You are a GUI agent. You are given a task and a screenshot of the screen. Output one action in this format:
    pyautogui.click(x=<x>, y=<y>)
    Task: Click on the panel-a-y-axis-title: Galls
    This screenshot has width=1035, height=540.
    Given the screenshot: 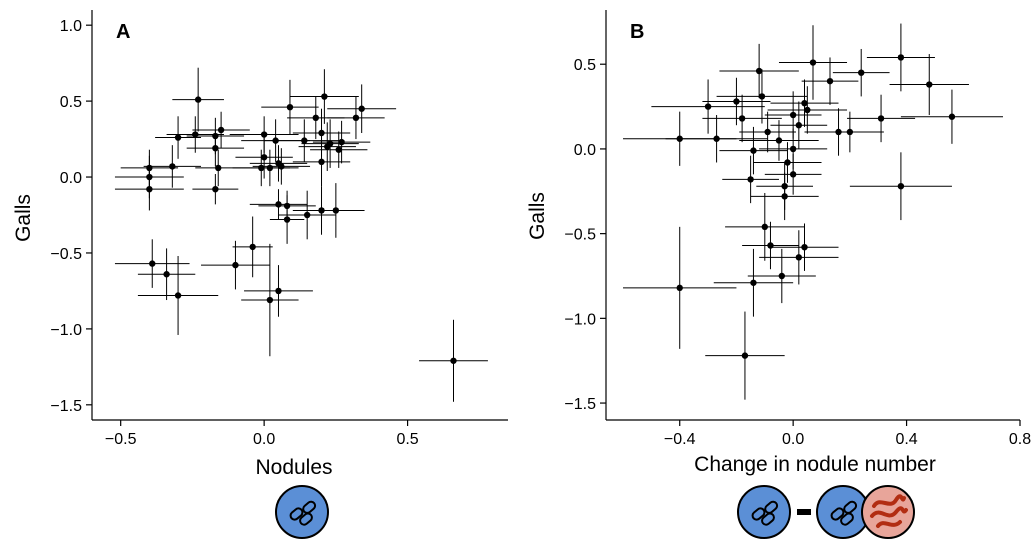 What is the action you would take?
    pyautogui.click(x=23, y=218)
    